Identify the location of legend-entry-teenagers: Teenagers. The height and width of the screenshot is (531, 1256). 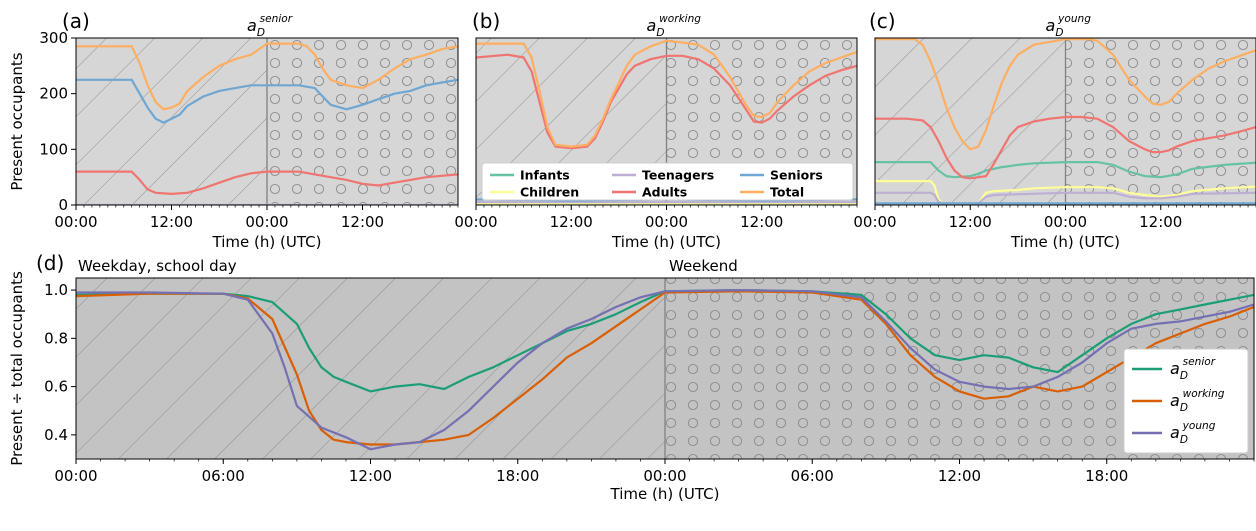
(678, 175).